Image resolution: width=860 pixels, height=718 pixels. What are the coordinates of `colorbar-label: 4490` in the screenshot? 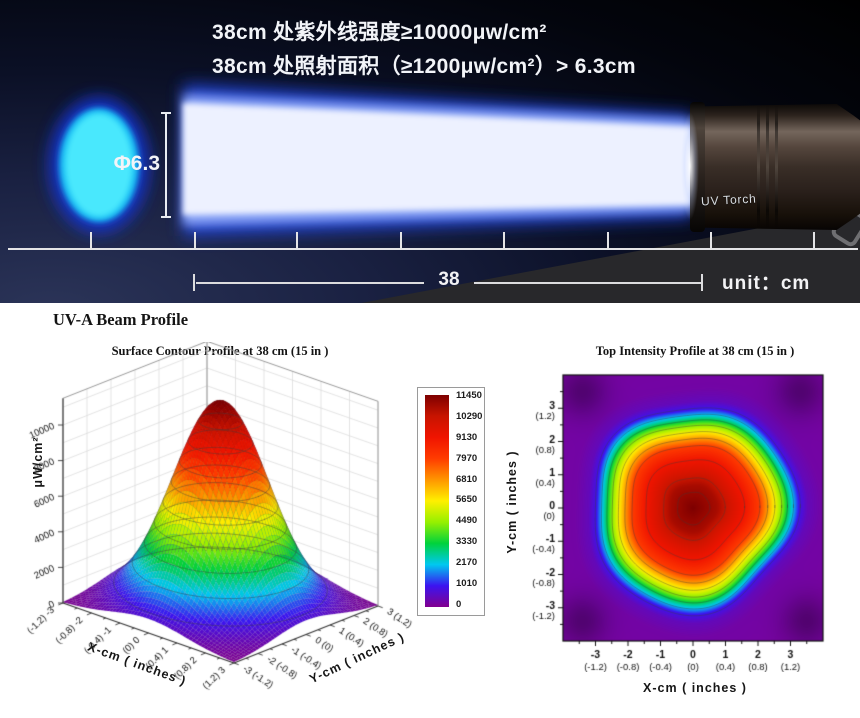 It's located at (467, 521).